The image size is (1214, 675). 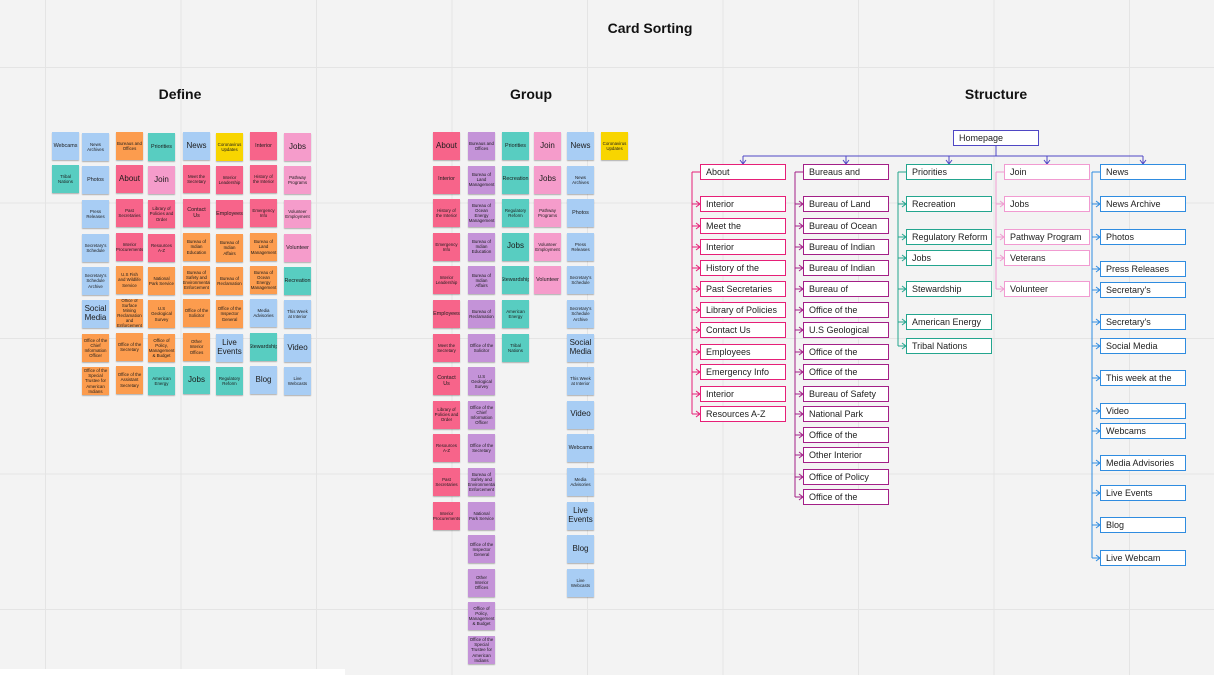 I want to click on child-node: Video, so click(x=1143, y=411).